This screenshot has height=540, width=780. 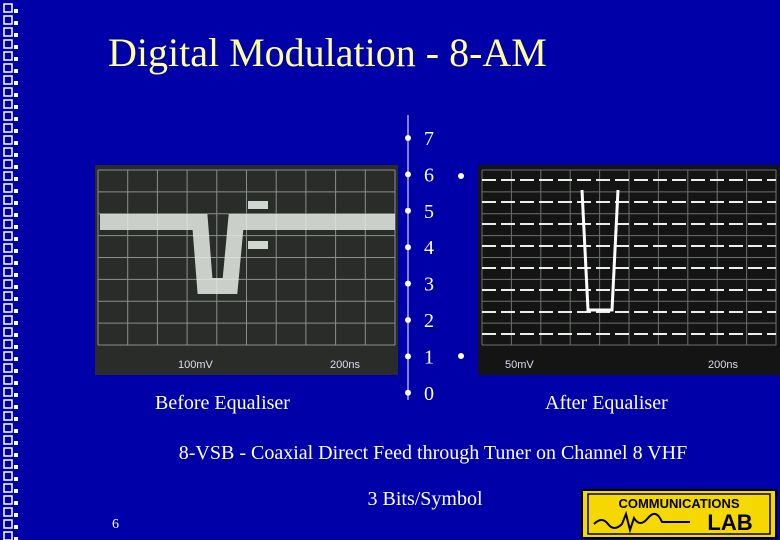 I want to click on level-label: 5, so click(x=429, y=212).